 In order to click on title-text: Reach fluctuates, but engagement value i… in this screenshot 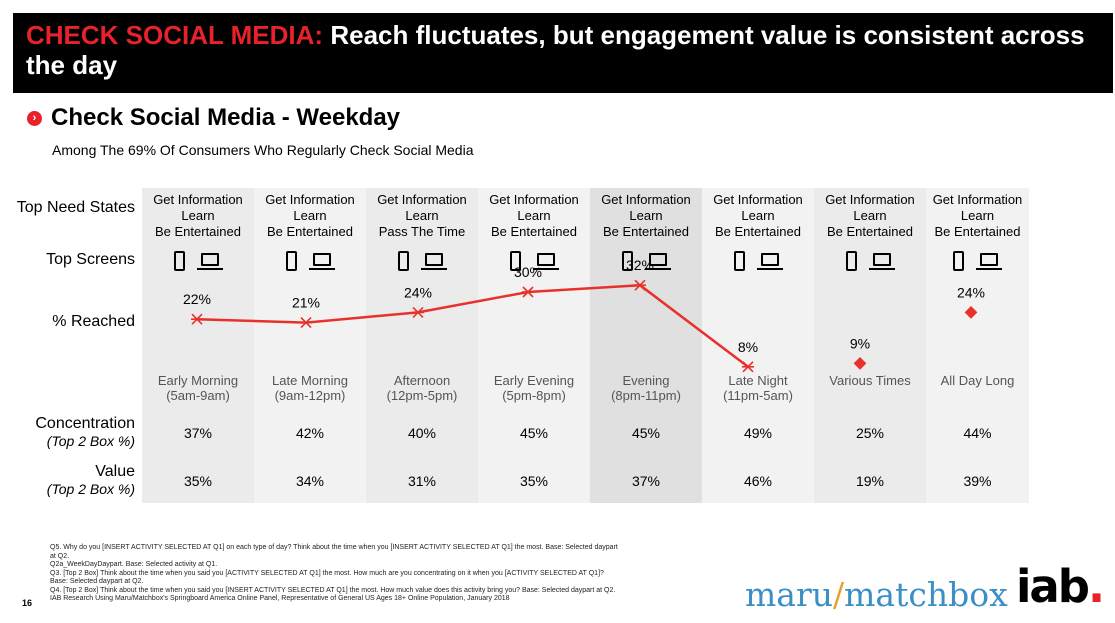, I will do `click(555, 50)`.